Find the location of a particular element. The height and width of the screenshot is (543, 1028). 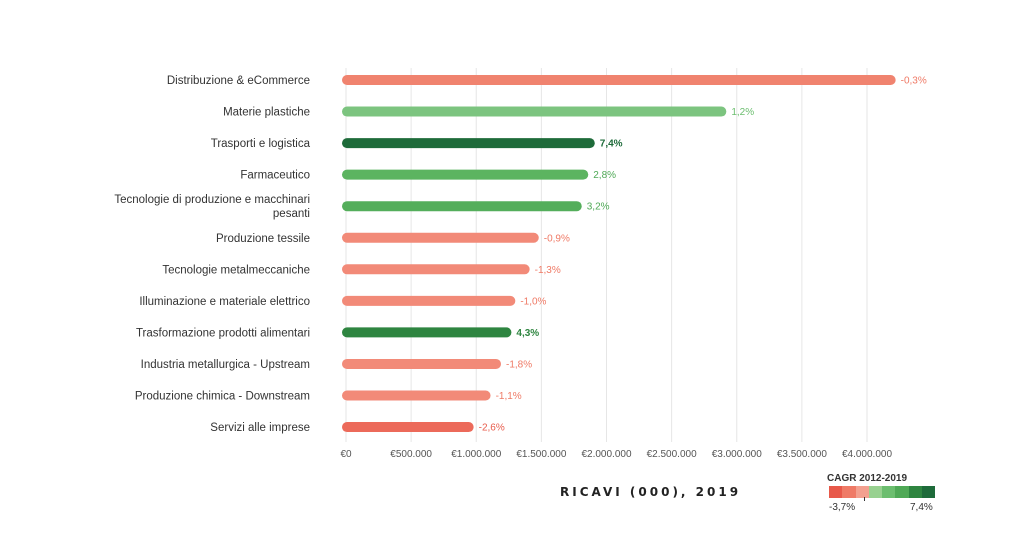

category-label-line: Produzione tessile is located at coordinates (263, 239).